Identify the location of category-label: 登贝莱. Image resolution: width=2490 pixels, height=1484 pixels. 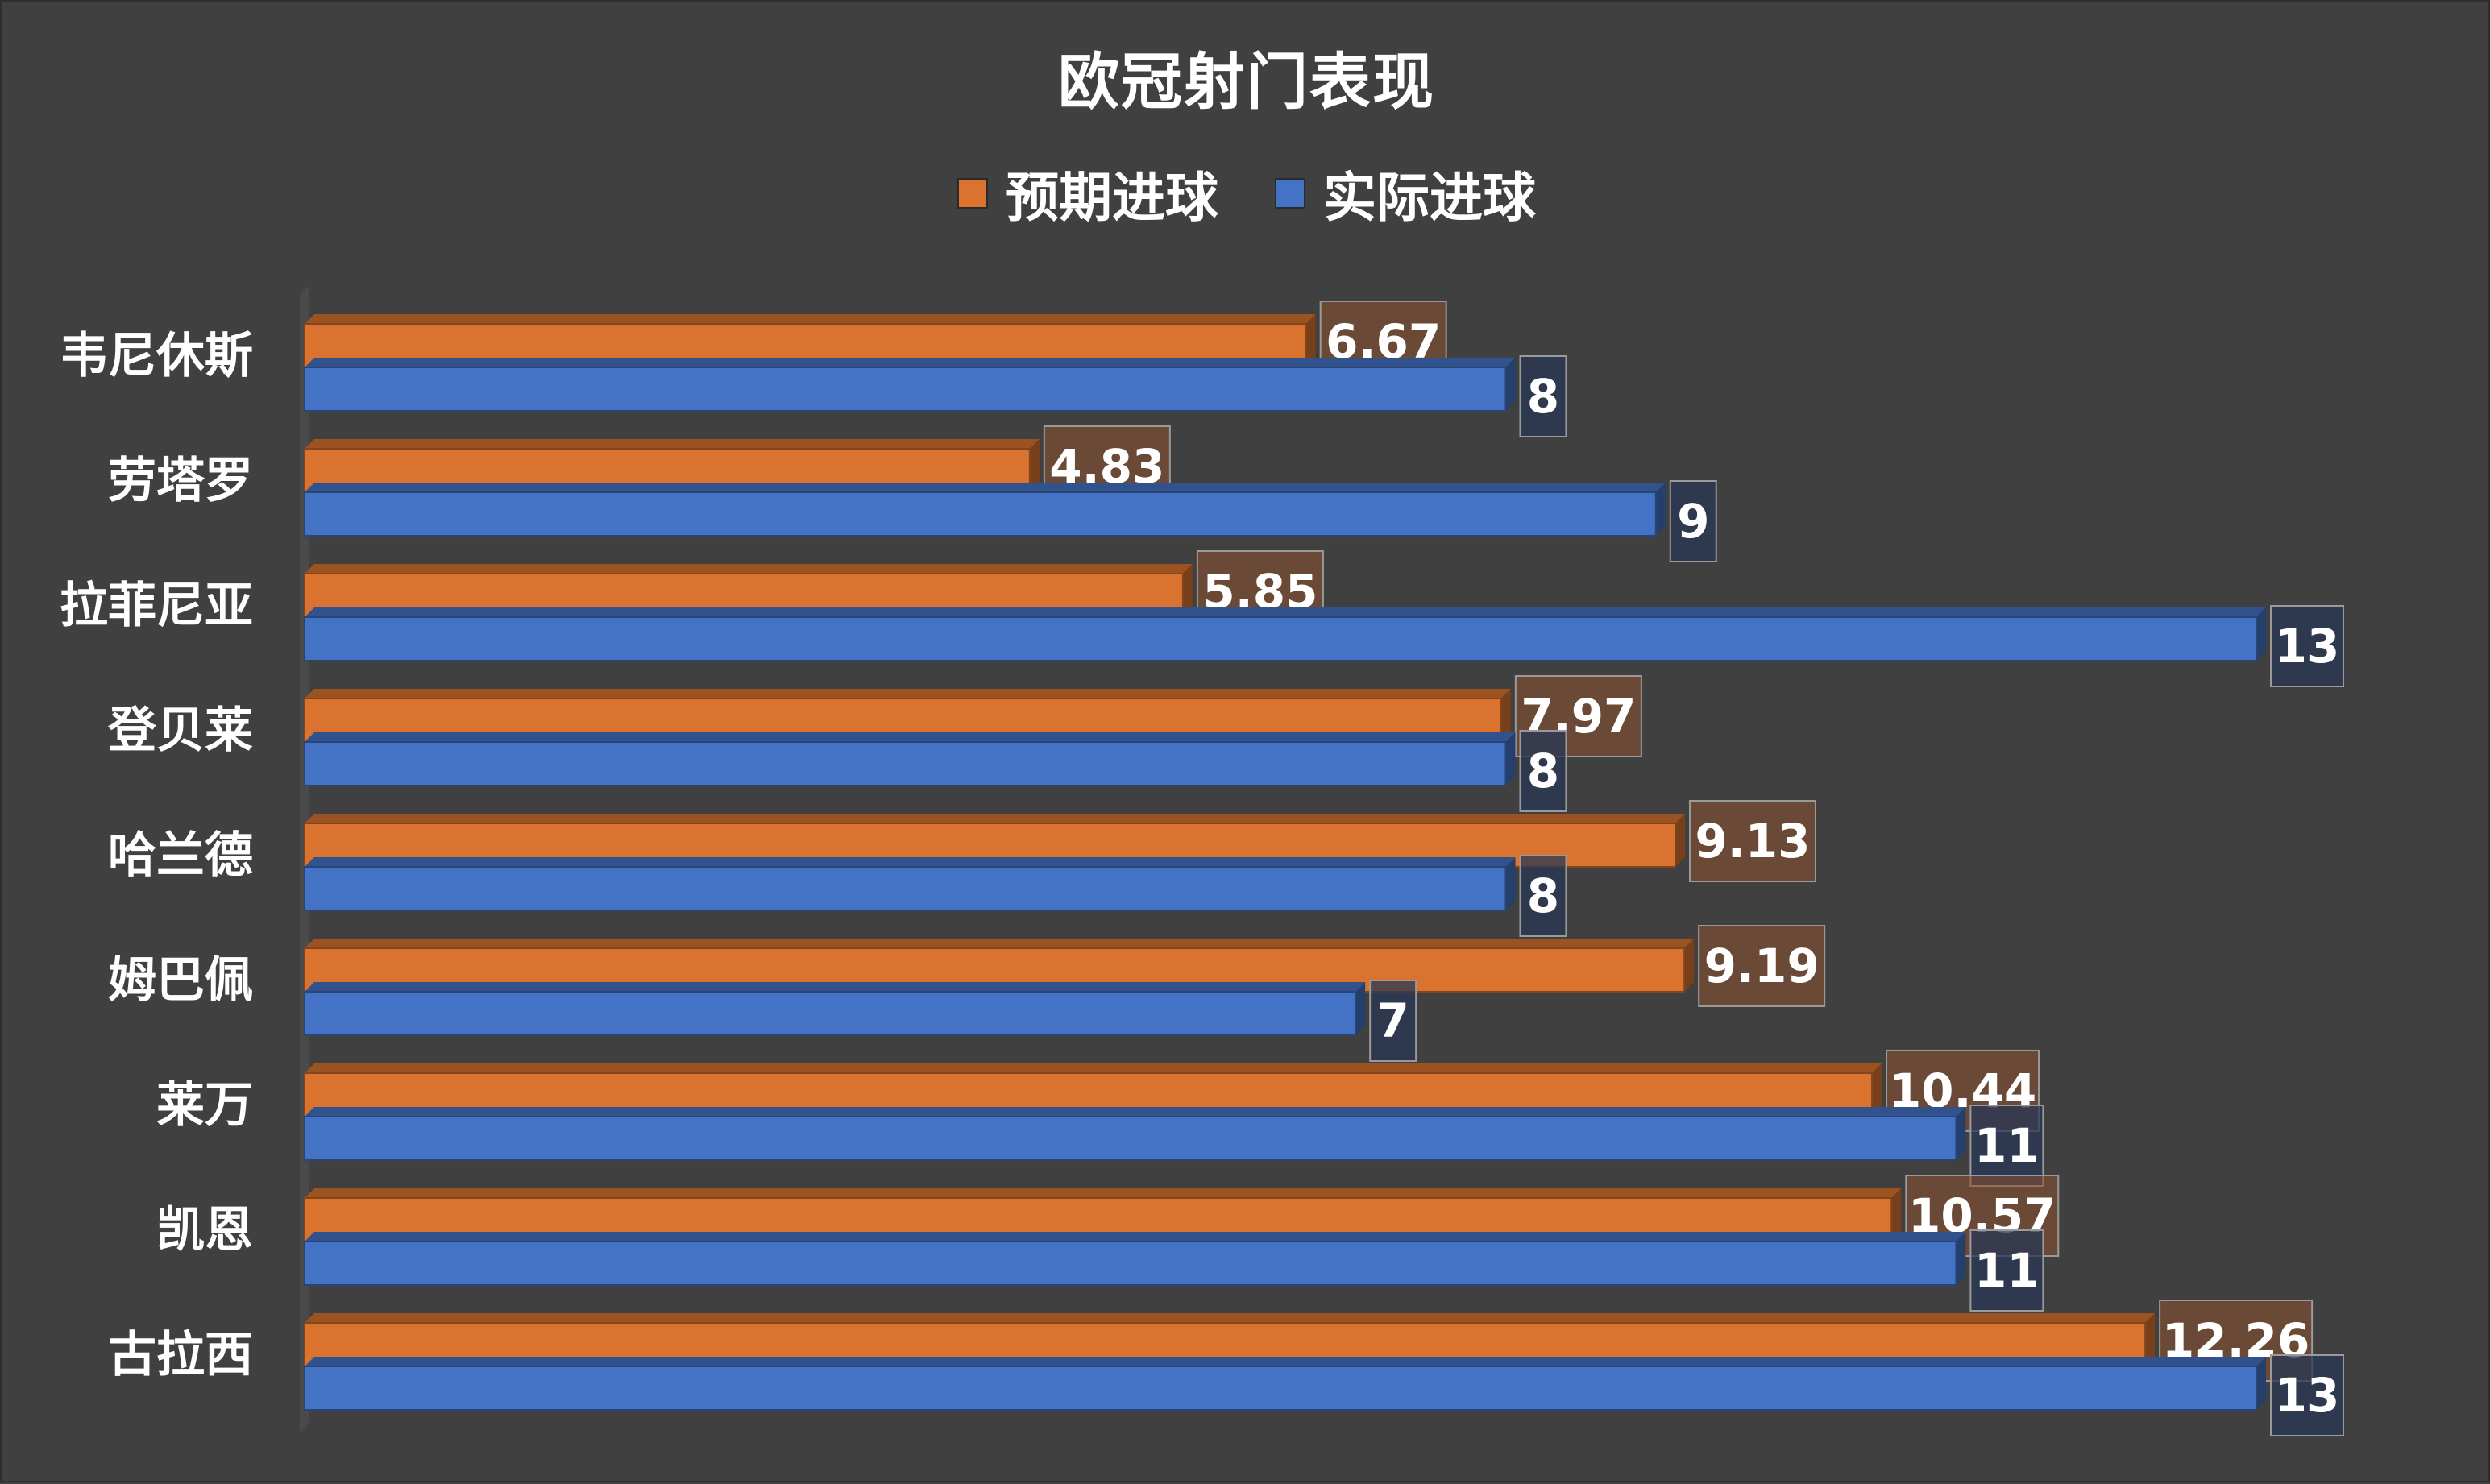
(180, 731).